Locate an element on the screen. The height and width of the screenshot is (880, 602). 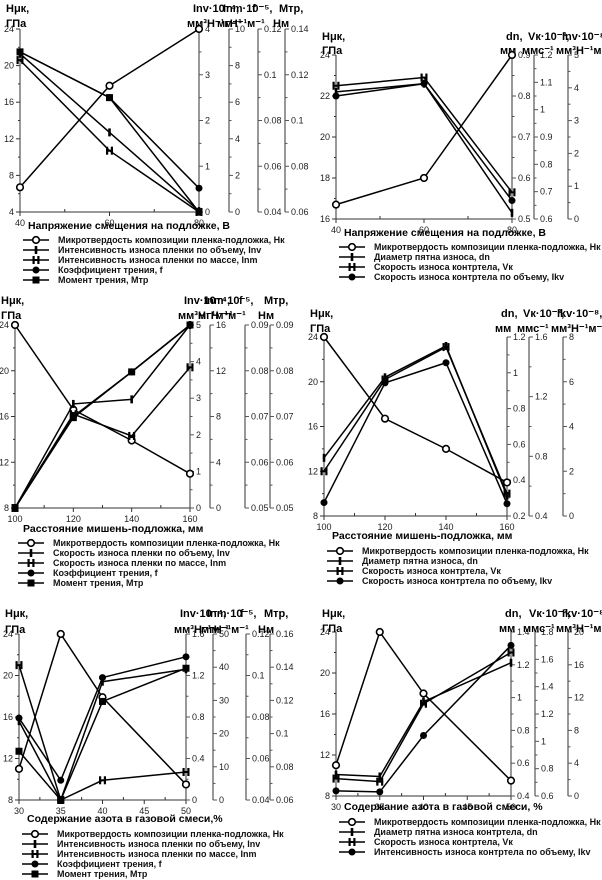
right-axis-3: 0 2 4 6 8 Ikv·10⁻⁸, мм³Н⁻¹м⁻¹ is located at coordinates (576, 414).